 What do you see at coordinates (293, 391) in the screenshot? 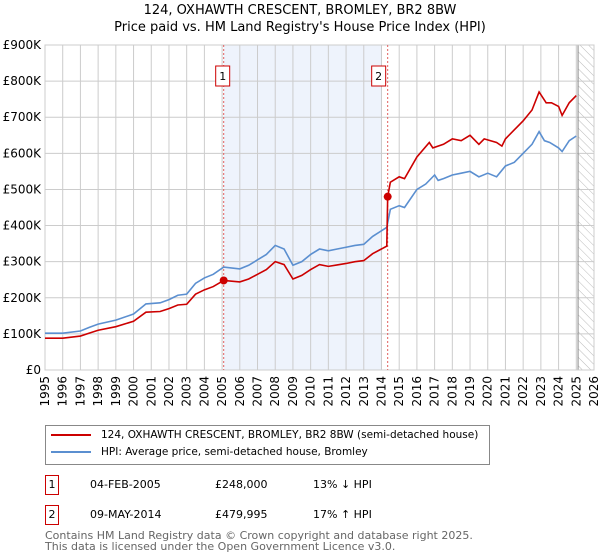
I see `x-tick-label: 2009` at bounding box center [293, 391].